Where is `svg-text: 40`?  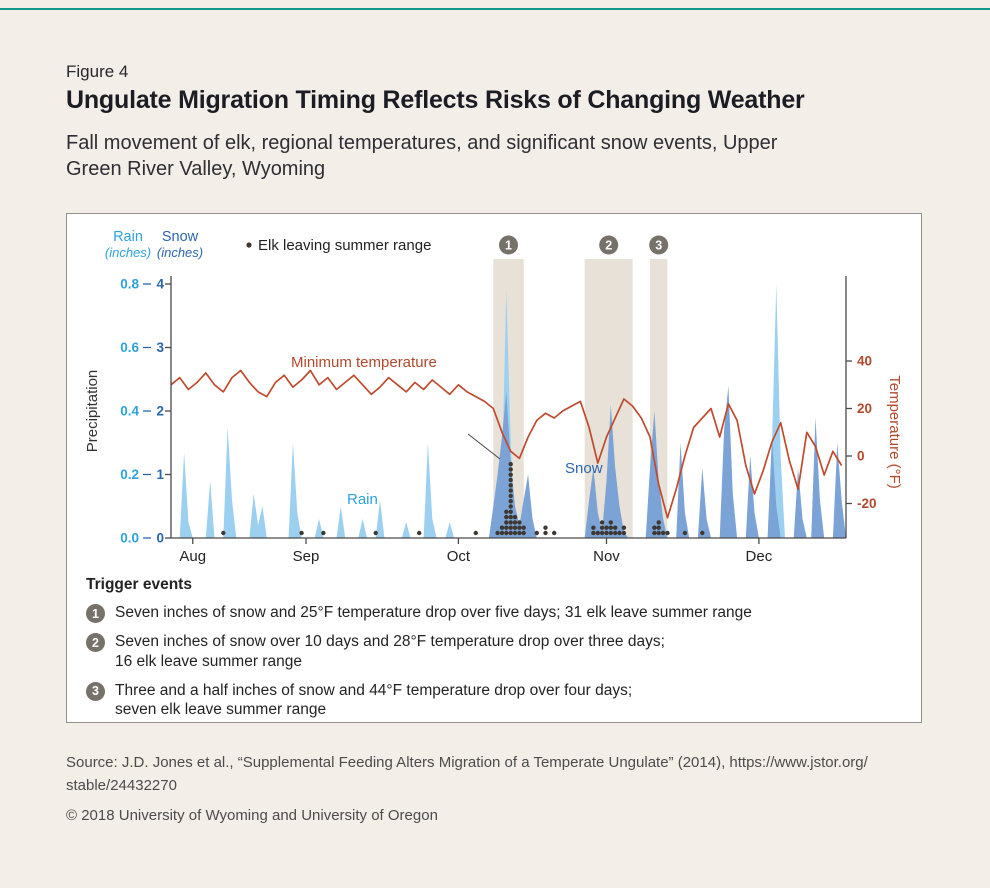 svg-text: 40 is located at coordinates (864, 361).